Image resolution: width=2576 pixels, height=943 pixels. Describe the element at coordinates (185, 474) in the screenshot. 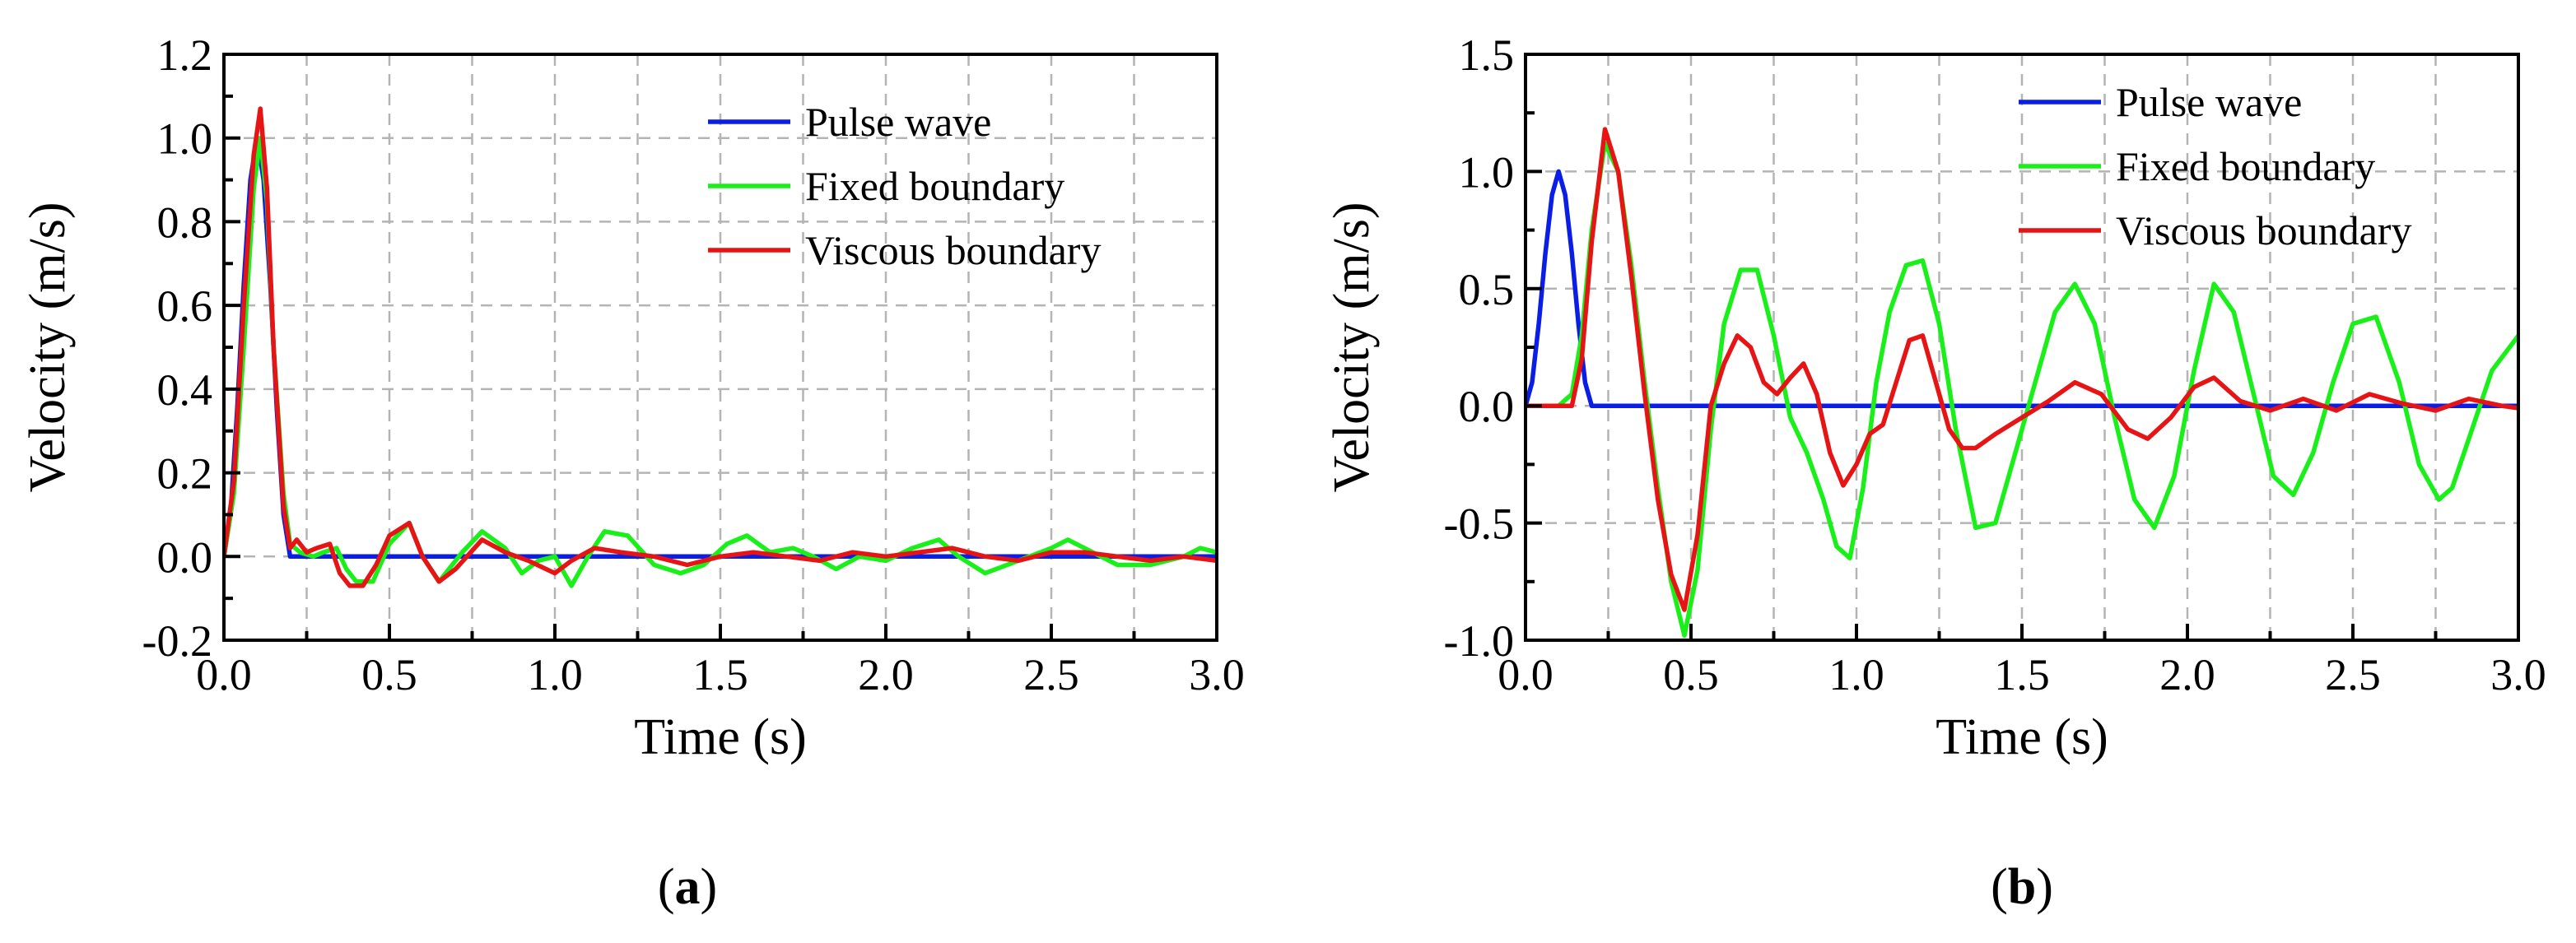

I see `y-tick-label: 0.2` at that location.